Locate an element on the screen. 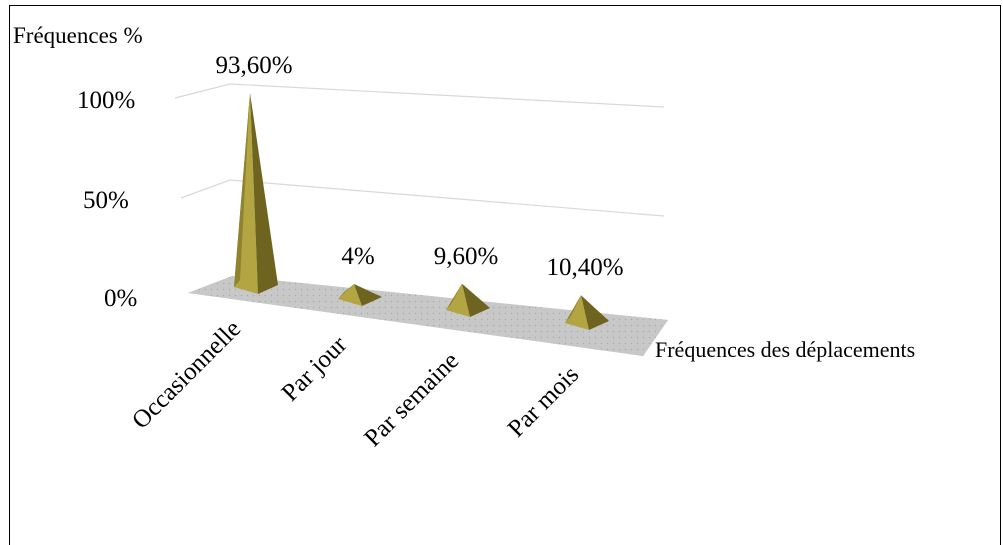 This screenshot has width=1003, height=545. y-tick-label: 0% is located at coordinates (120, 298).